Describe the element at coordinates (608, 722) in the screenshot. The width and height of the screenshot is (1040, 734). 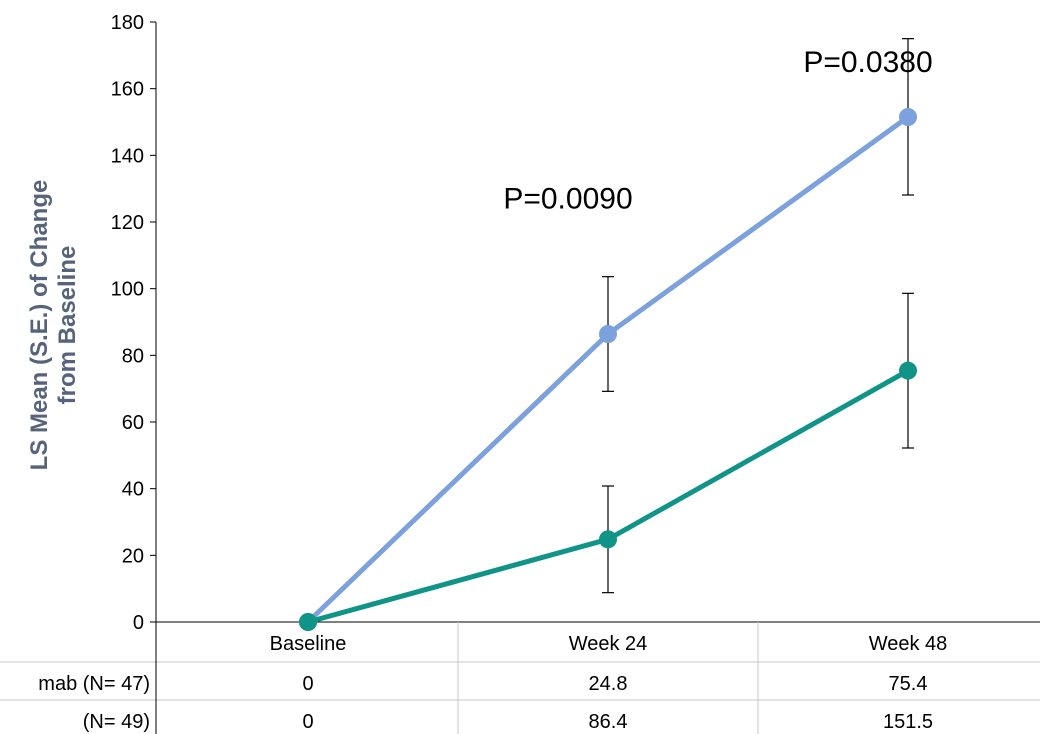
I see `table-cell-value: 86.4` at that location.